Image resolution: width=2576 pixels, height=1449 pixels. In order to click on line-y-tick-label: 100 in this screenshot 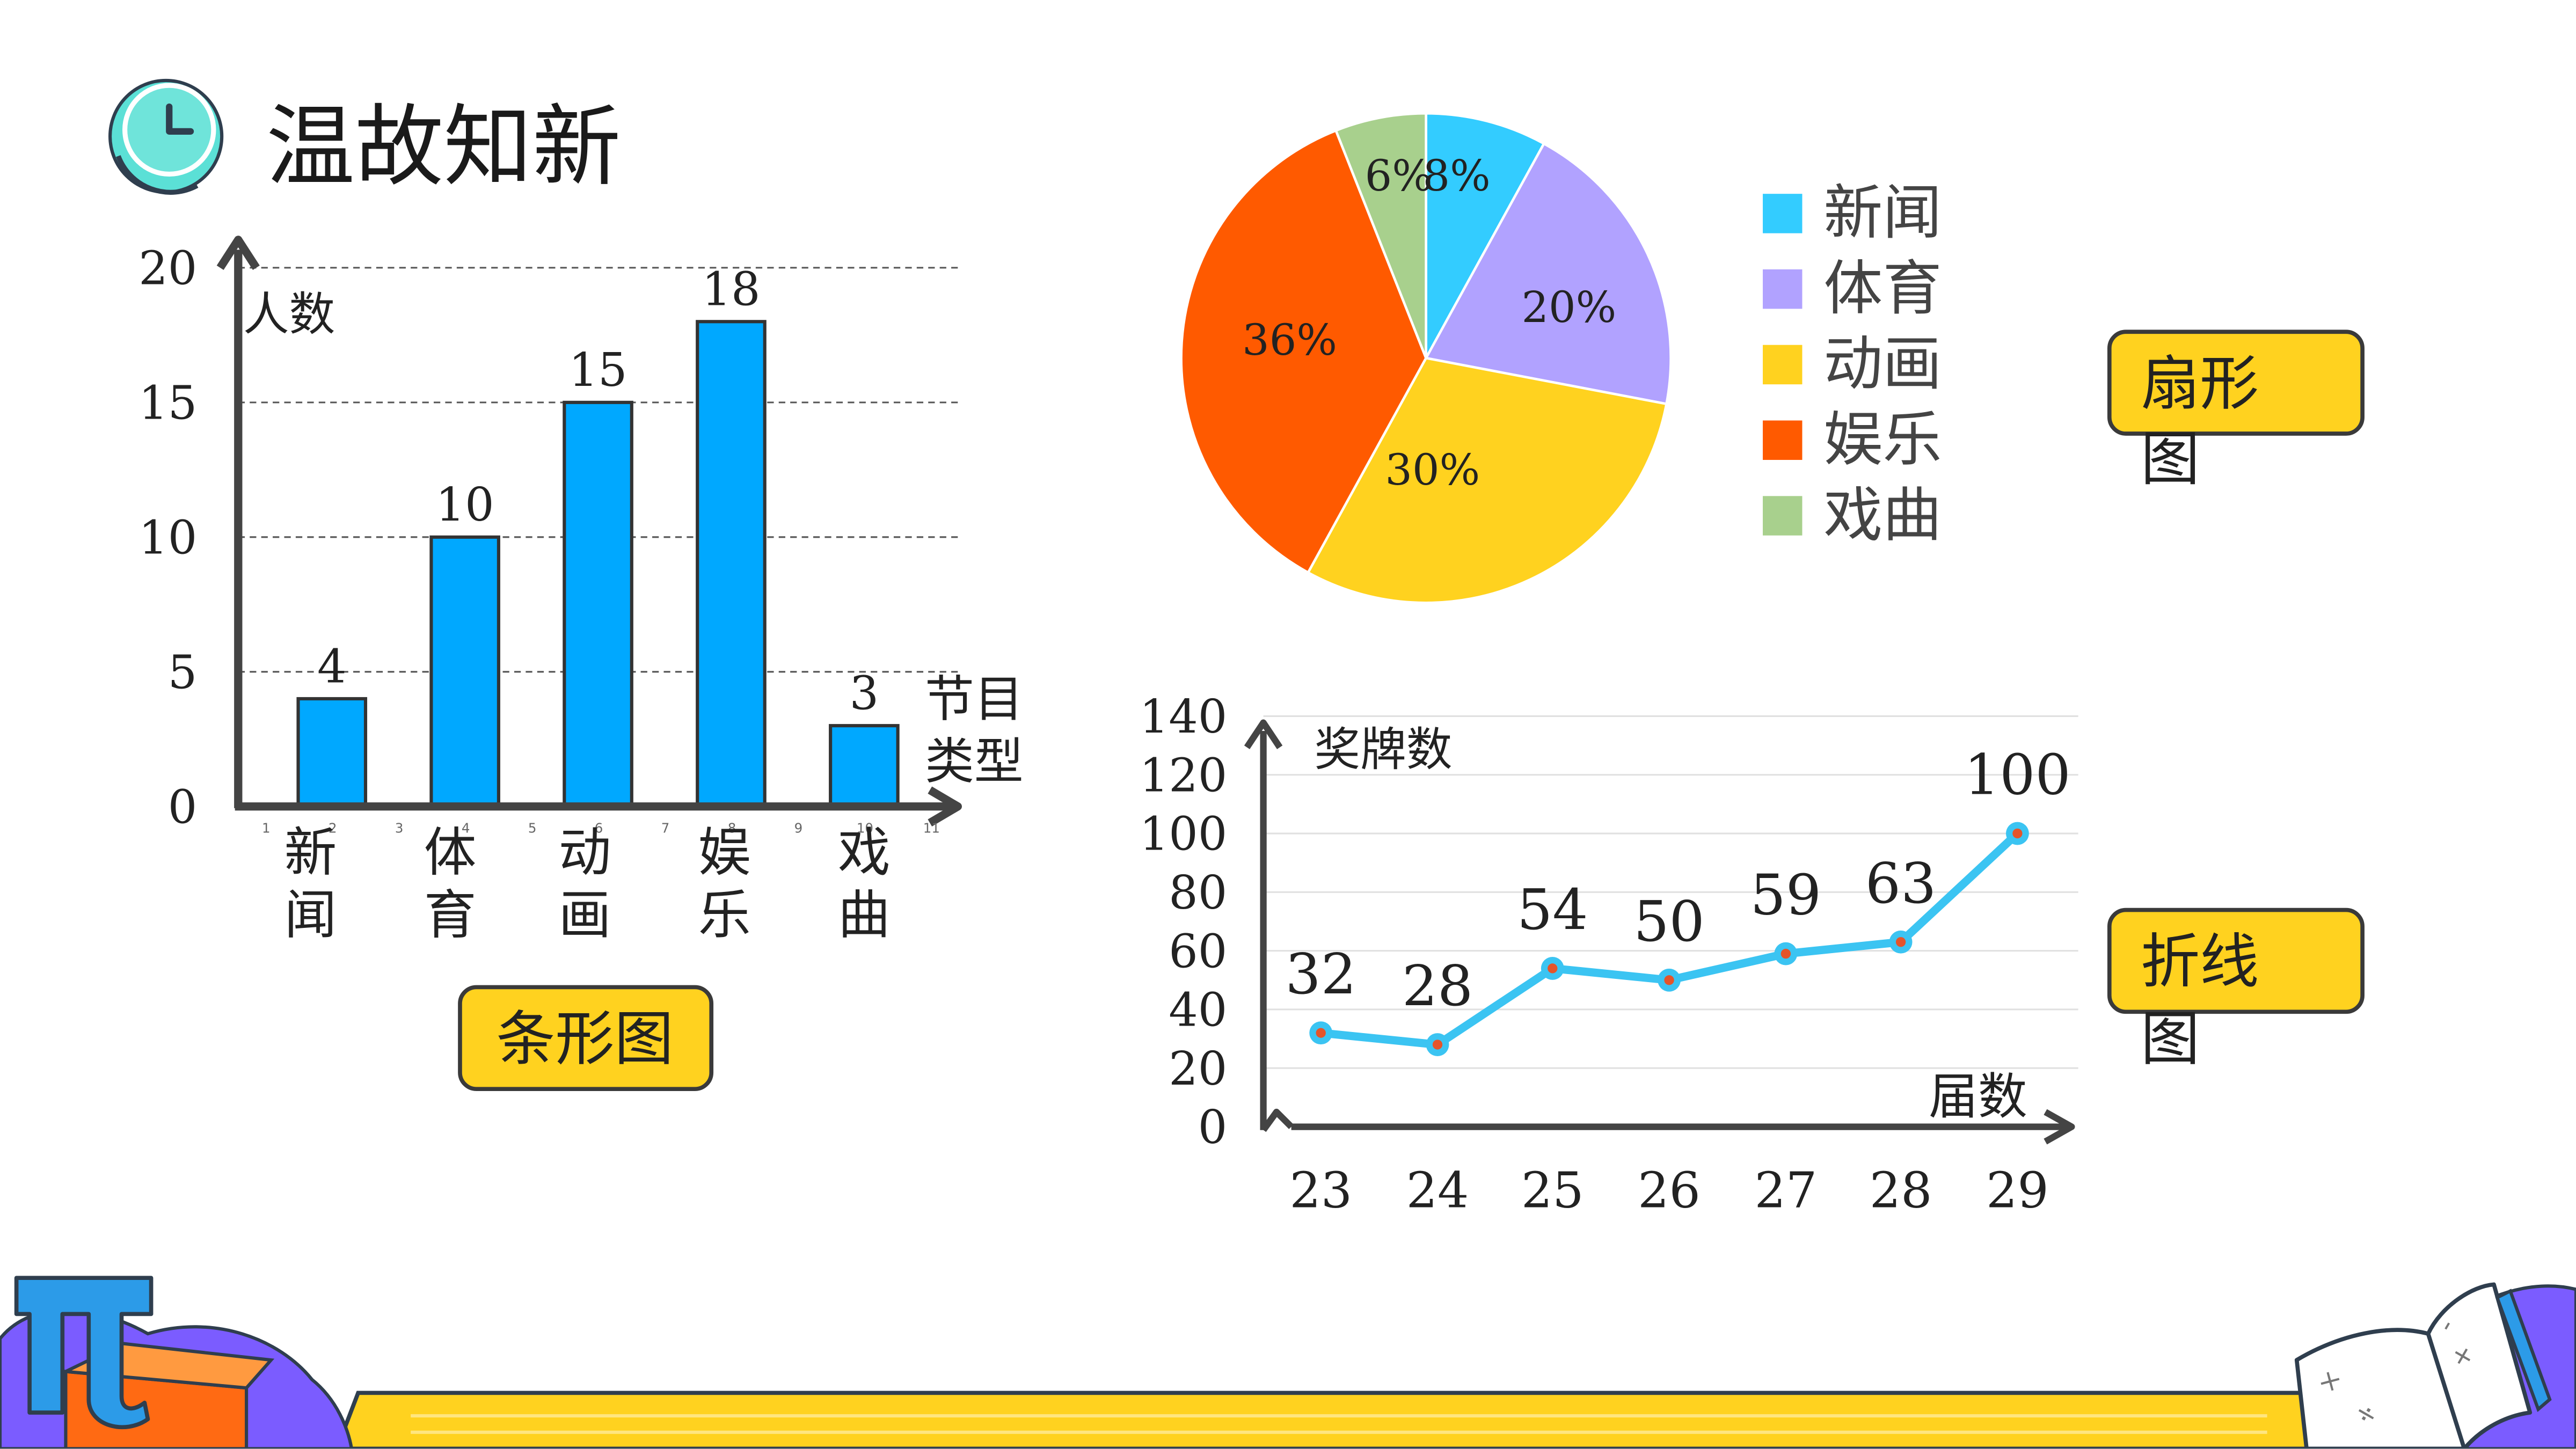, I will do `click(1184, 834)`.